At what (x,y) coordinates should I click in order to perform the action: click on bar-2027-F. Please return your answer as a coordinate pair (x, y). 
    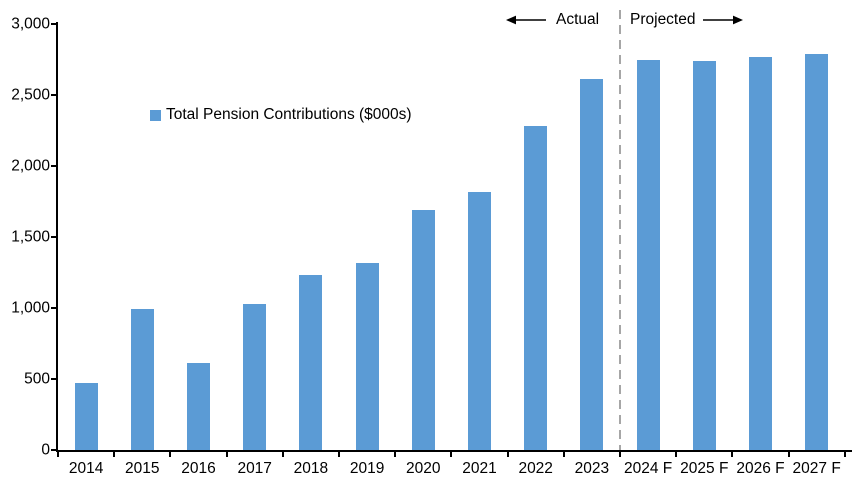
    Looking at the image, I should click on (817, 251).